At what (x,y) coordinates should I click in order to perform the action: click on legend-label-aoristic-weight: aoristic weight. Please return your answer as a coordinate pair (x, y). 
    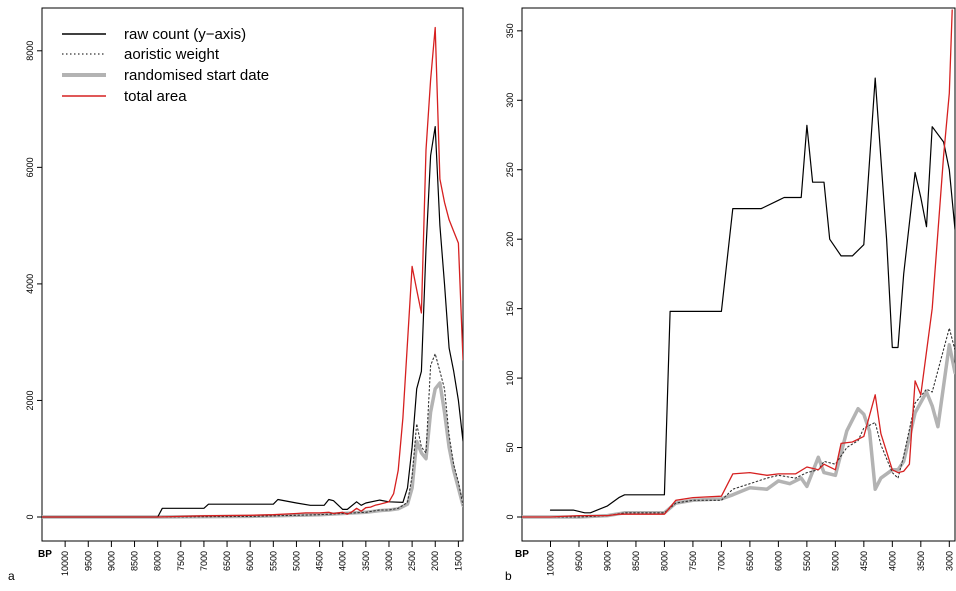
    Looking at the image, I should click on (172, 54).